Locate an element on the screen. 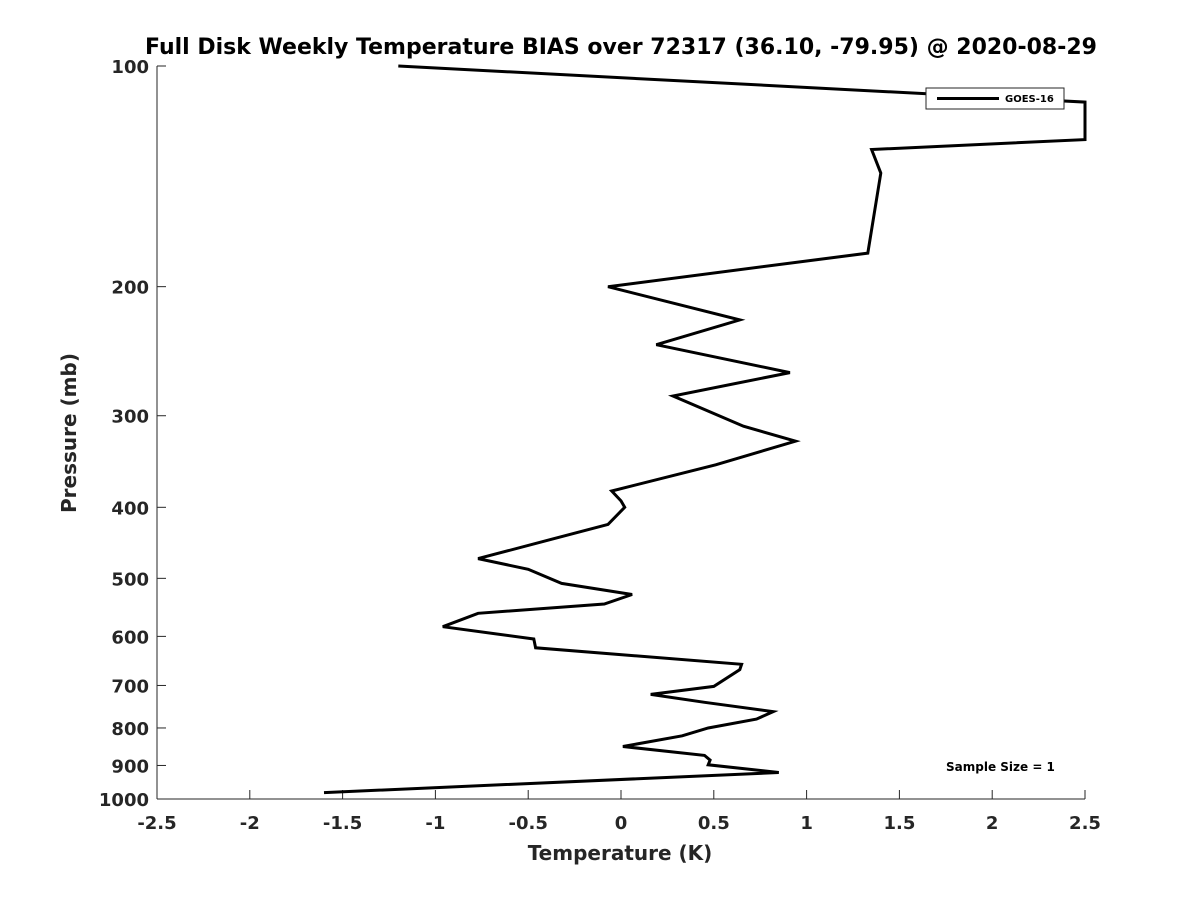  y-tick-label: 900 is located at coordinates (130, 766).